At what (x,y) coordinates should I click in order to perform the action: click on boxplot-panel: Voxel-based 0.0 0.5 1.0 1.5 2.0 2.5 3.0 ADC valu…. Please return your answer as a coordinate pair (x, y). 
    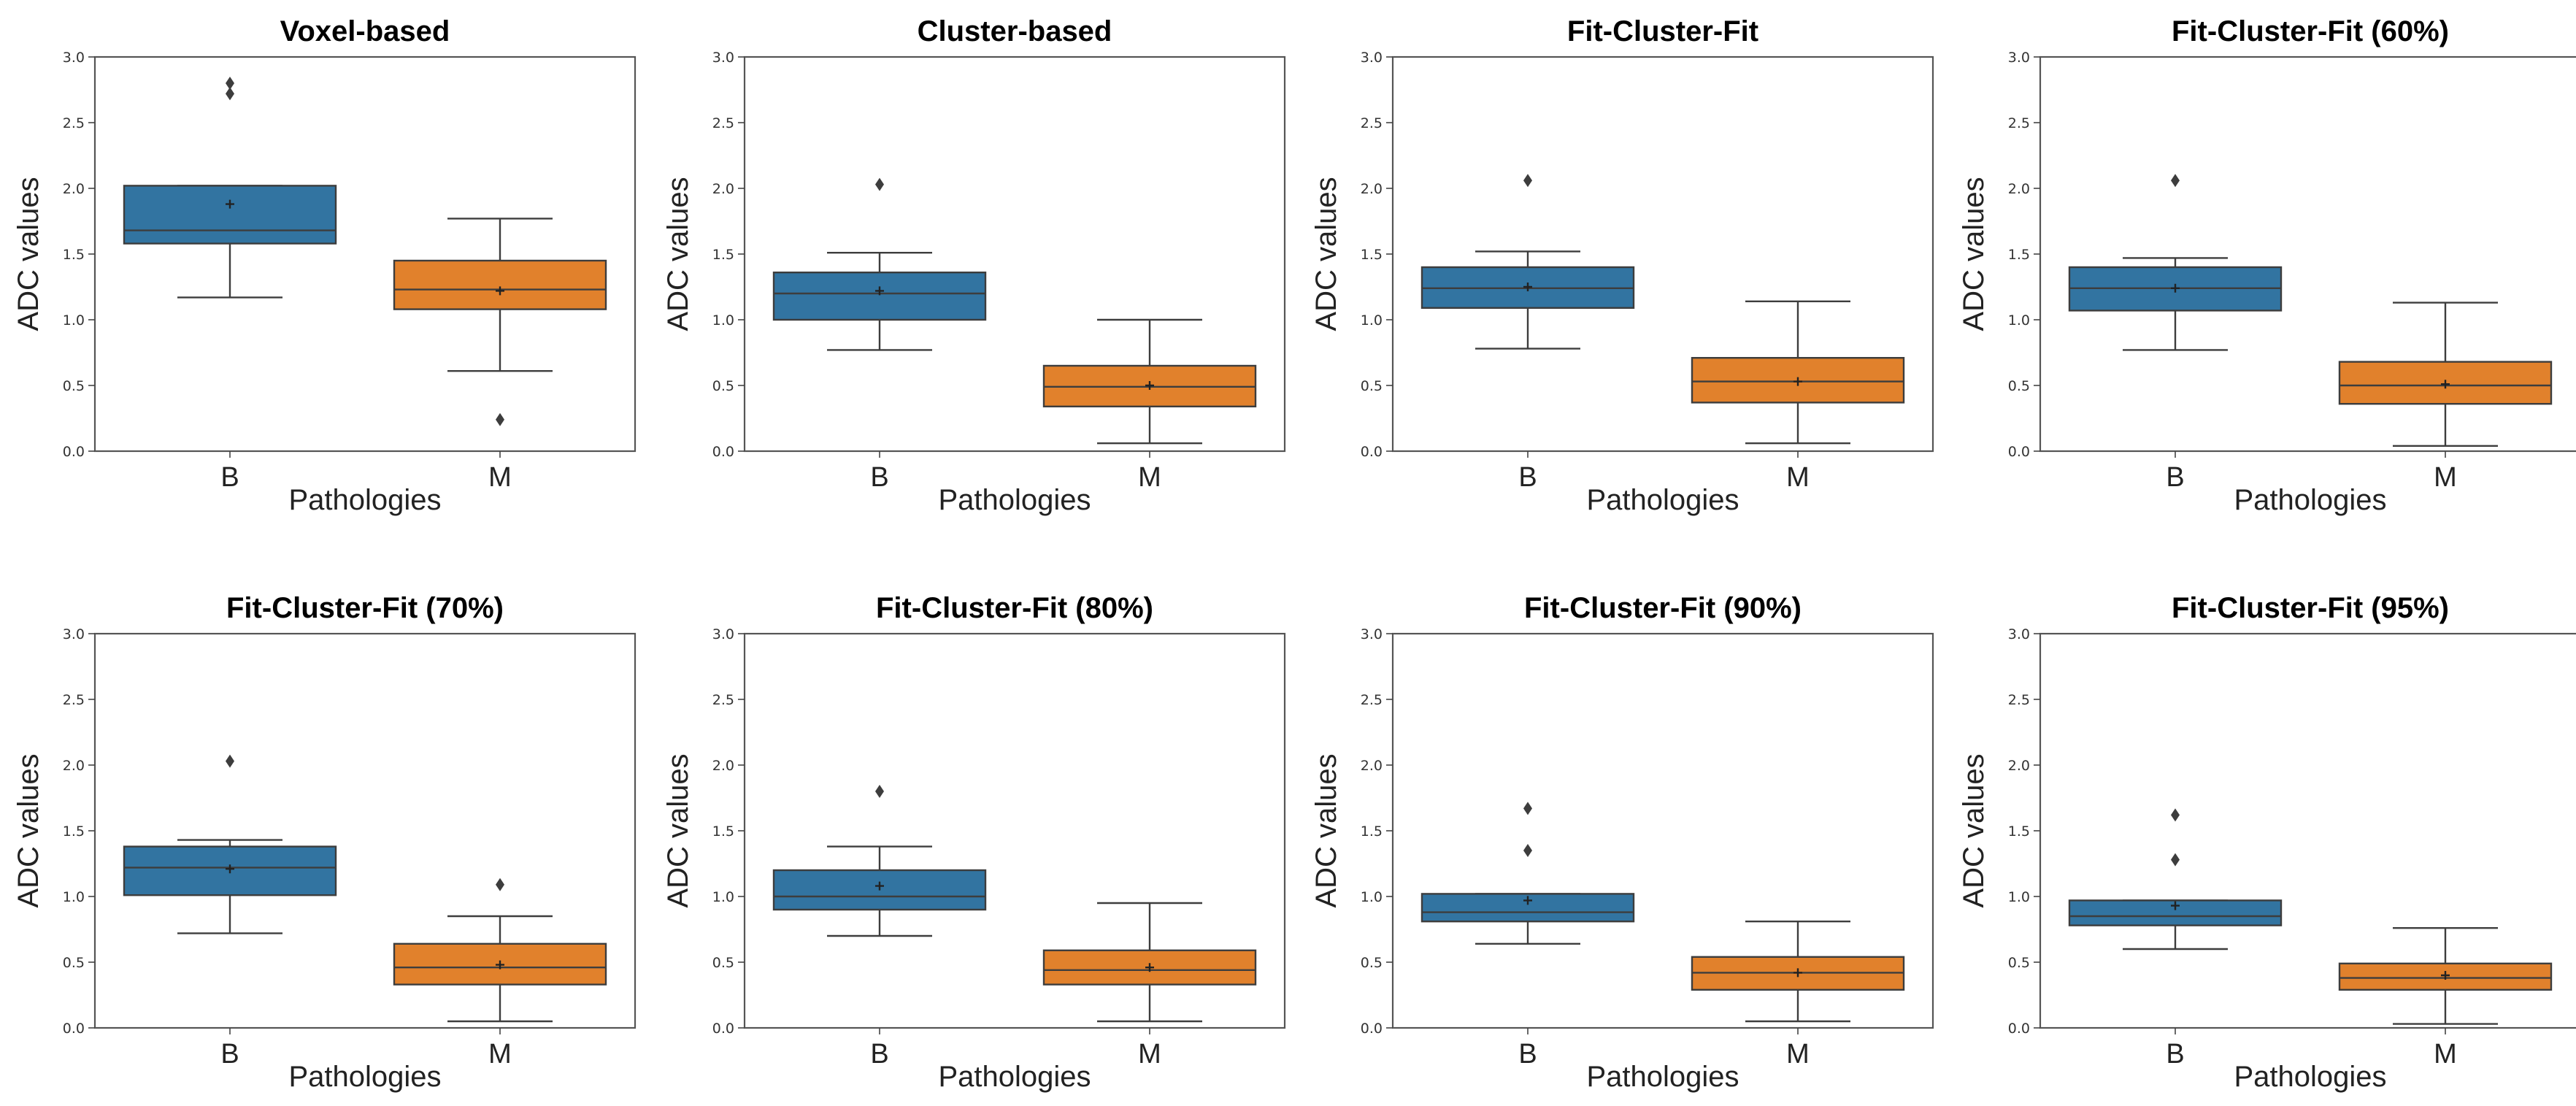
    Looking at the image, I should click on (324, 265).